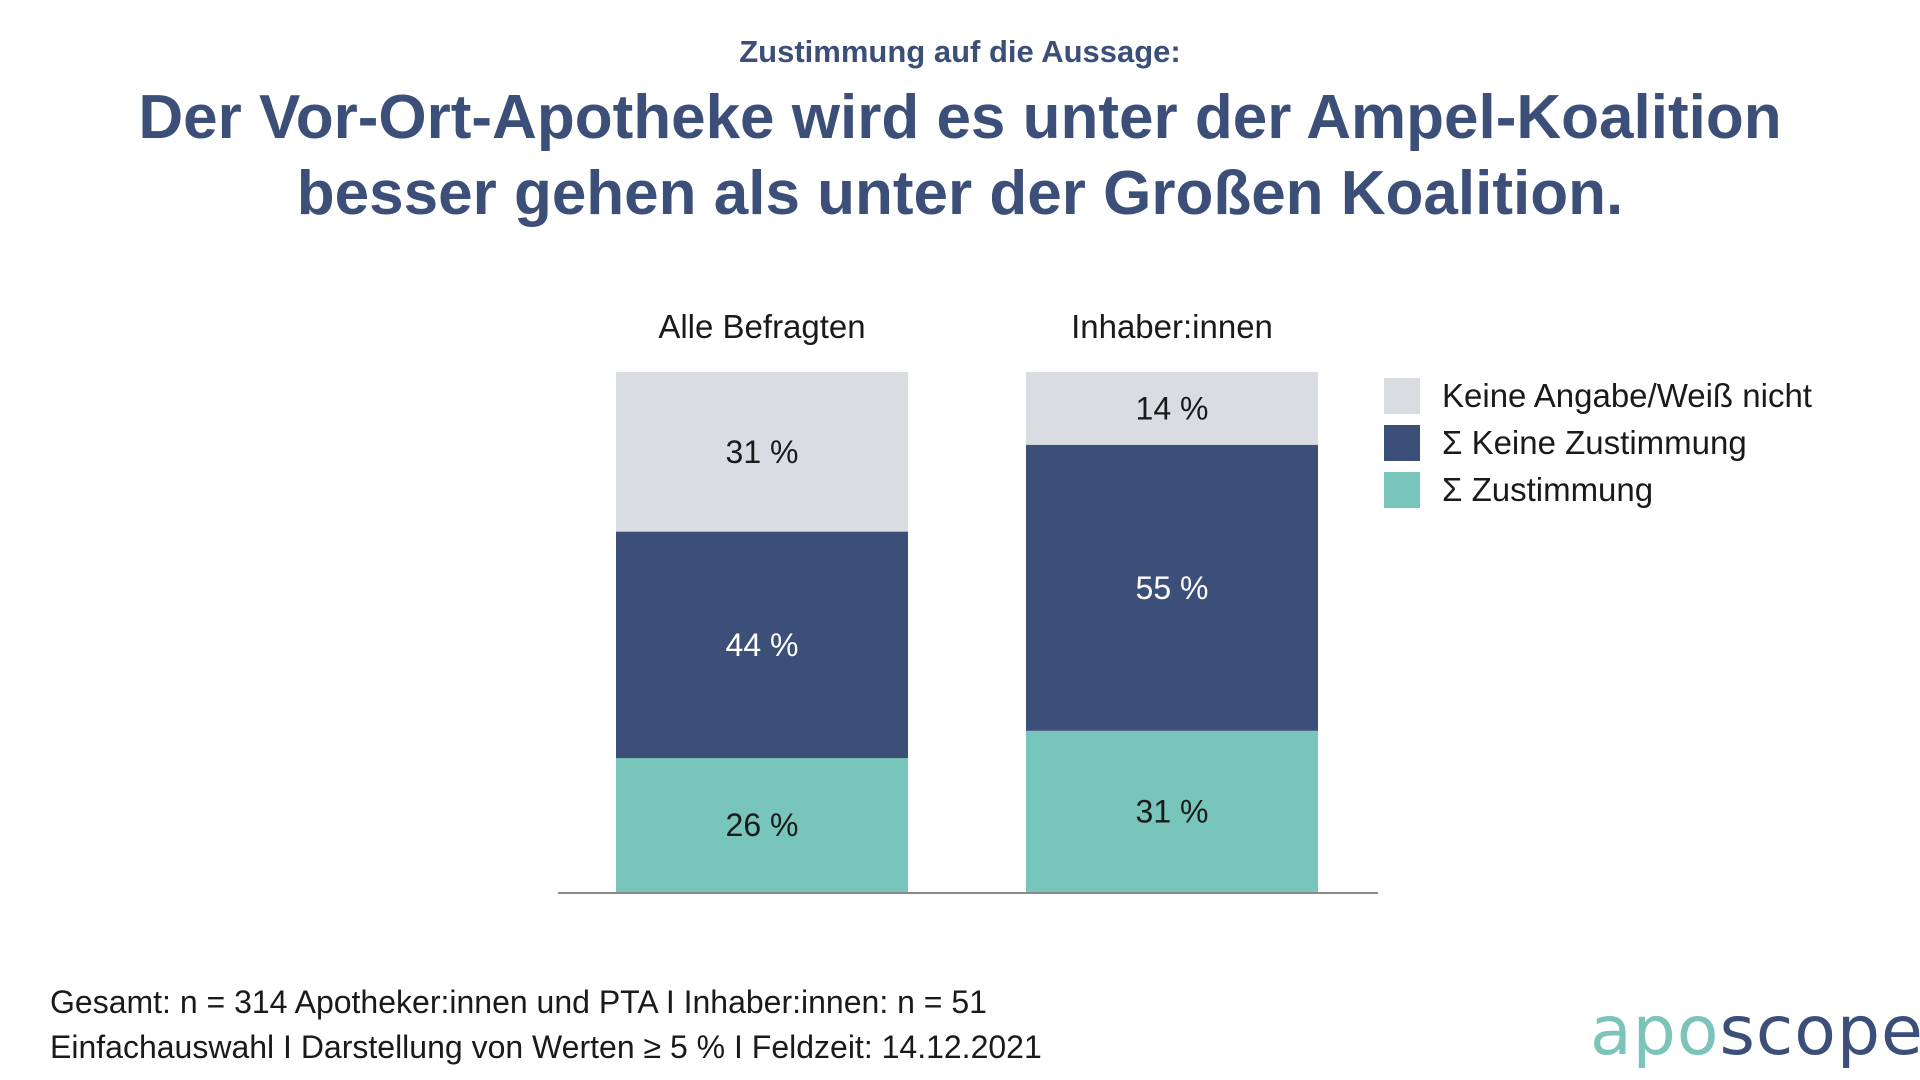  I want to click on data-label-inhaber-innen-1: 55 %, so click(1172, 588).